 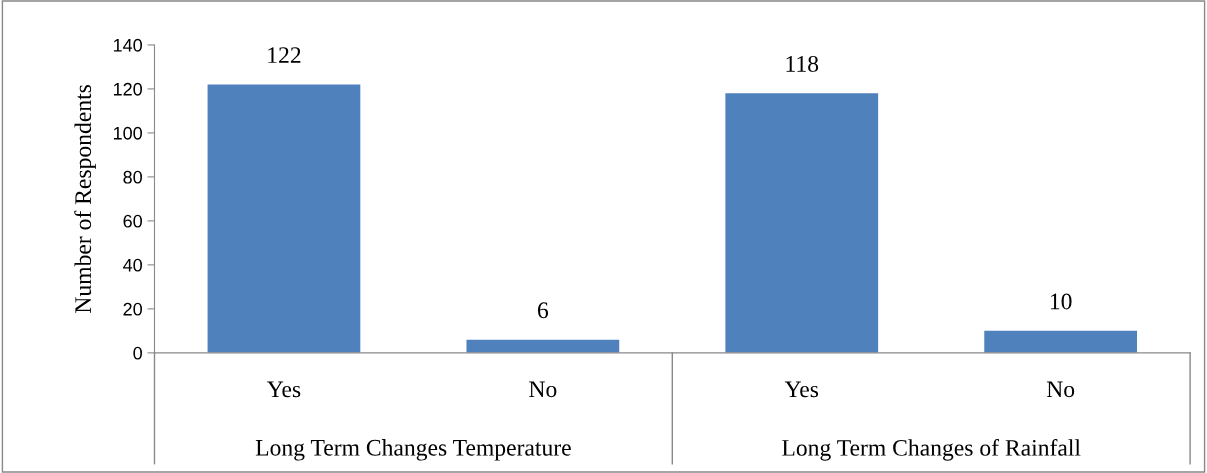 I want to click on y-tick-label: 0, so click(x=137, y=353).